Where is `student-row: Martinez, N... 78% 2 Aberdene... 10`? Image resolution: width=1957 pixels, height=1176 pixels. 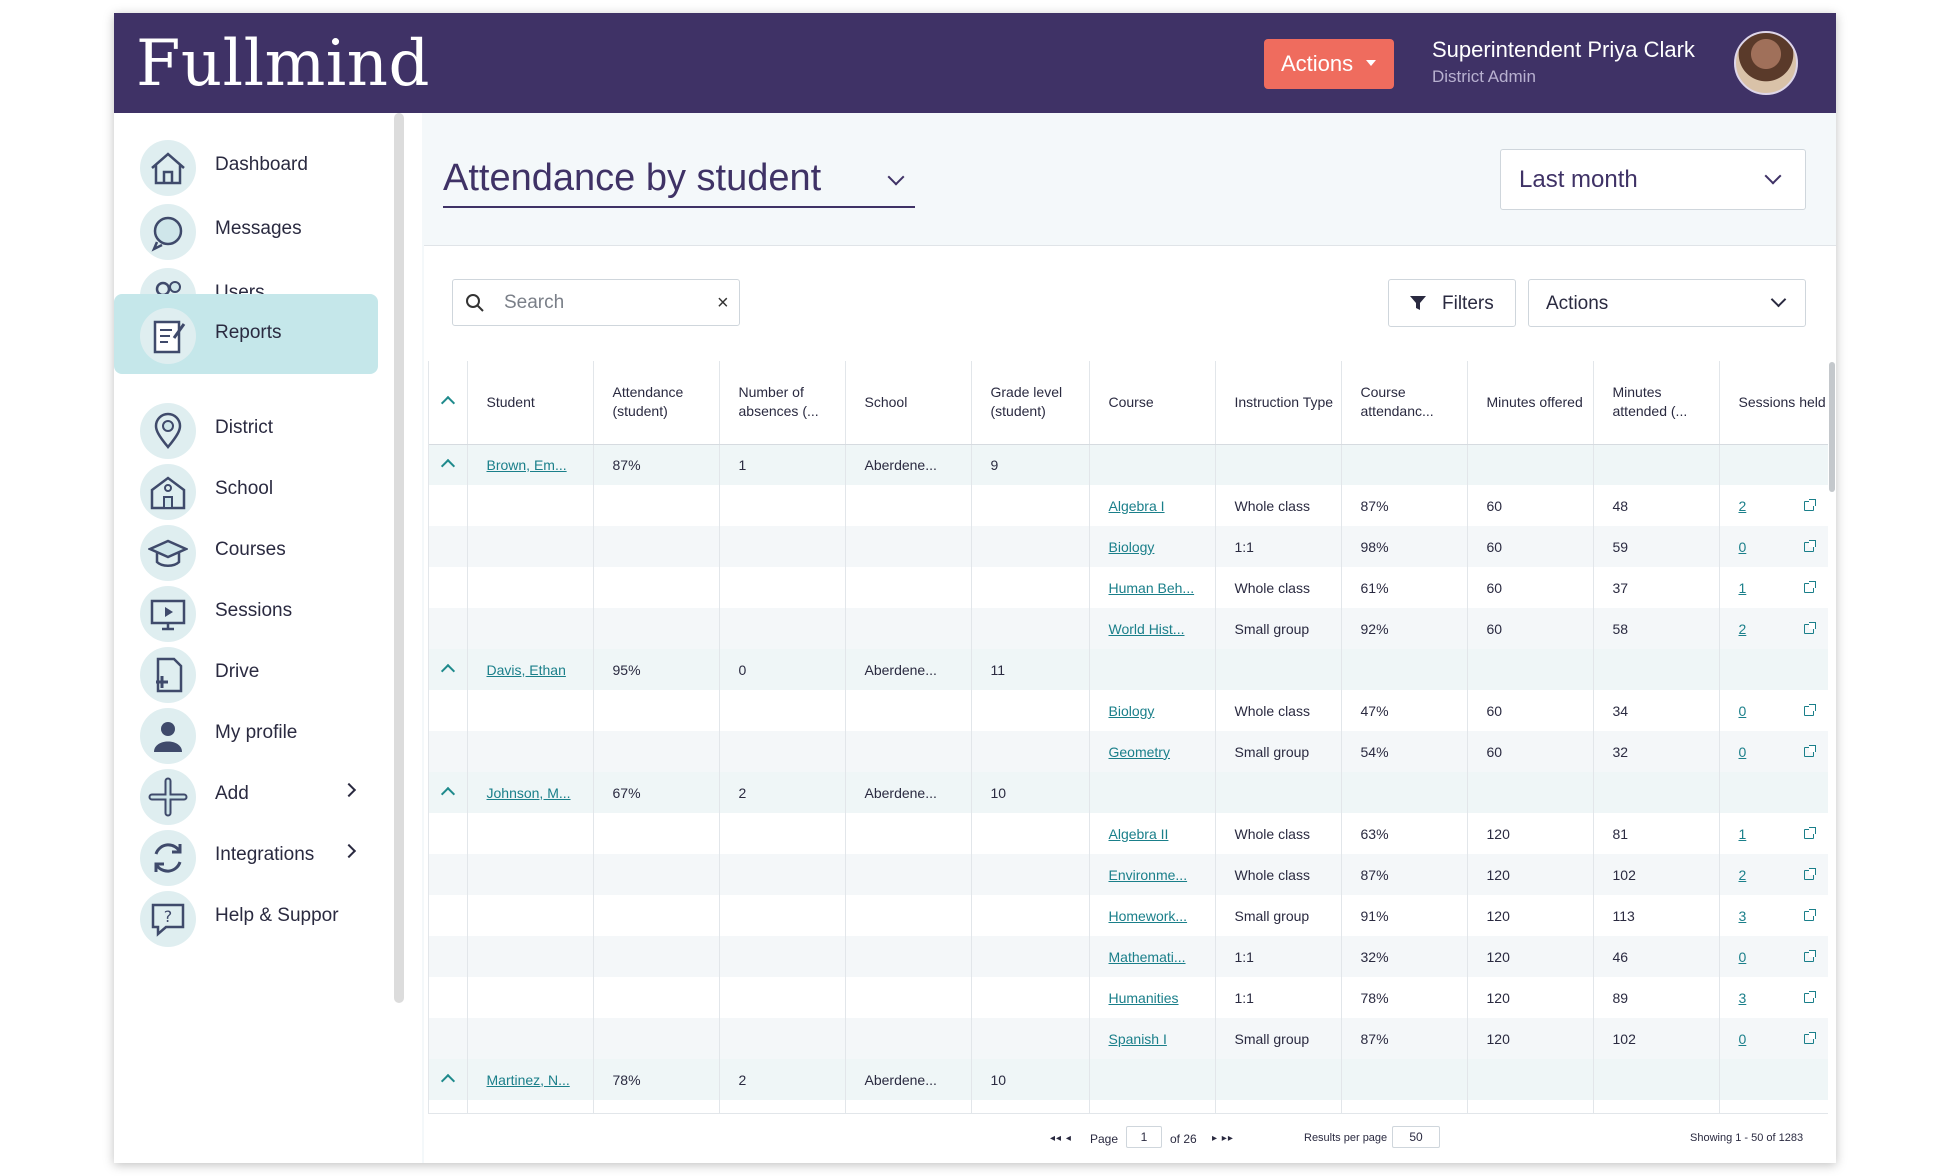 student-row: Martinez, N... 78% 2 Aberdene... 10 is located at coordinates (1128, 1079).